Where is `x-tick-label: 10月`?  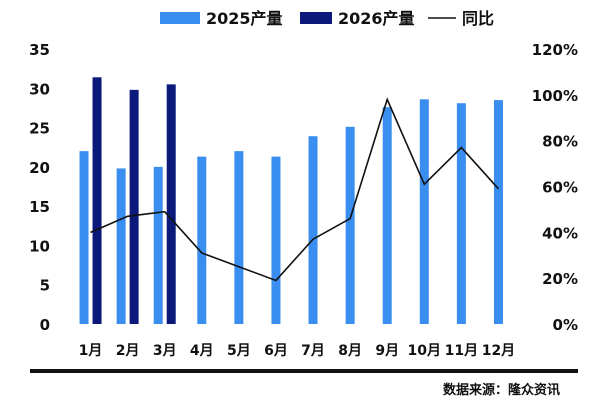
x-tick-label: 10月 is located at coordinates (424, 351).